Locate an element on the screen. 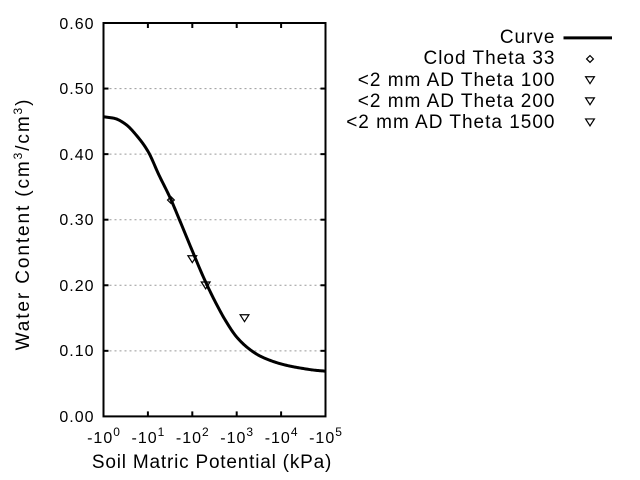 The height and width of the screenshot is (480, 640). x-axis-title: Soil Matric Potential (kPa) is located at coordinates (212, 462).